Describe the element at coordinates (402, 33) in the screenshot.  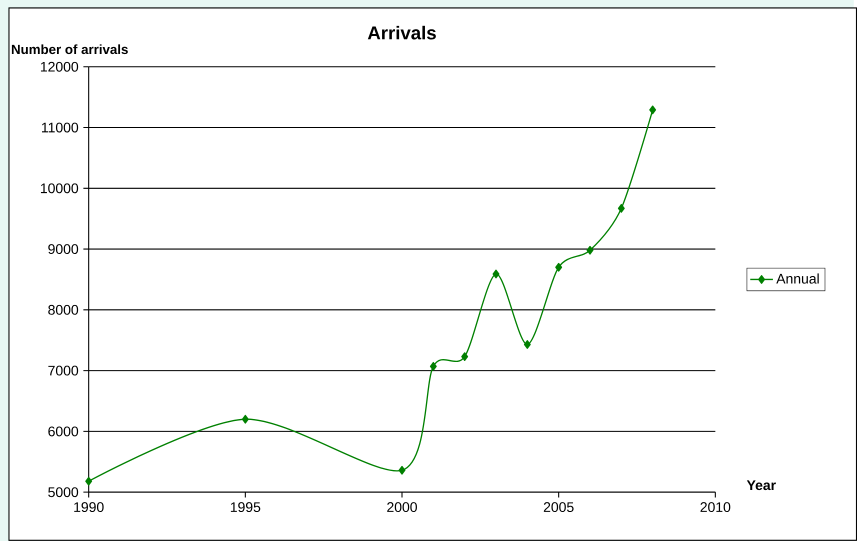
I see `chart-title: Arrivals` at that location.